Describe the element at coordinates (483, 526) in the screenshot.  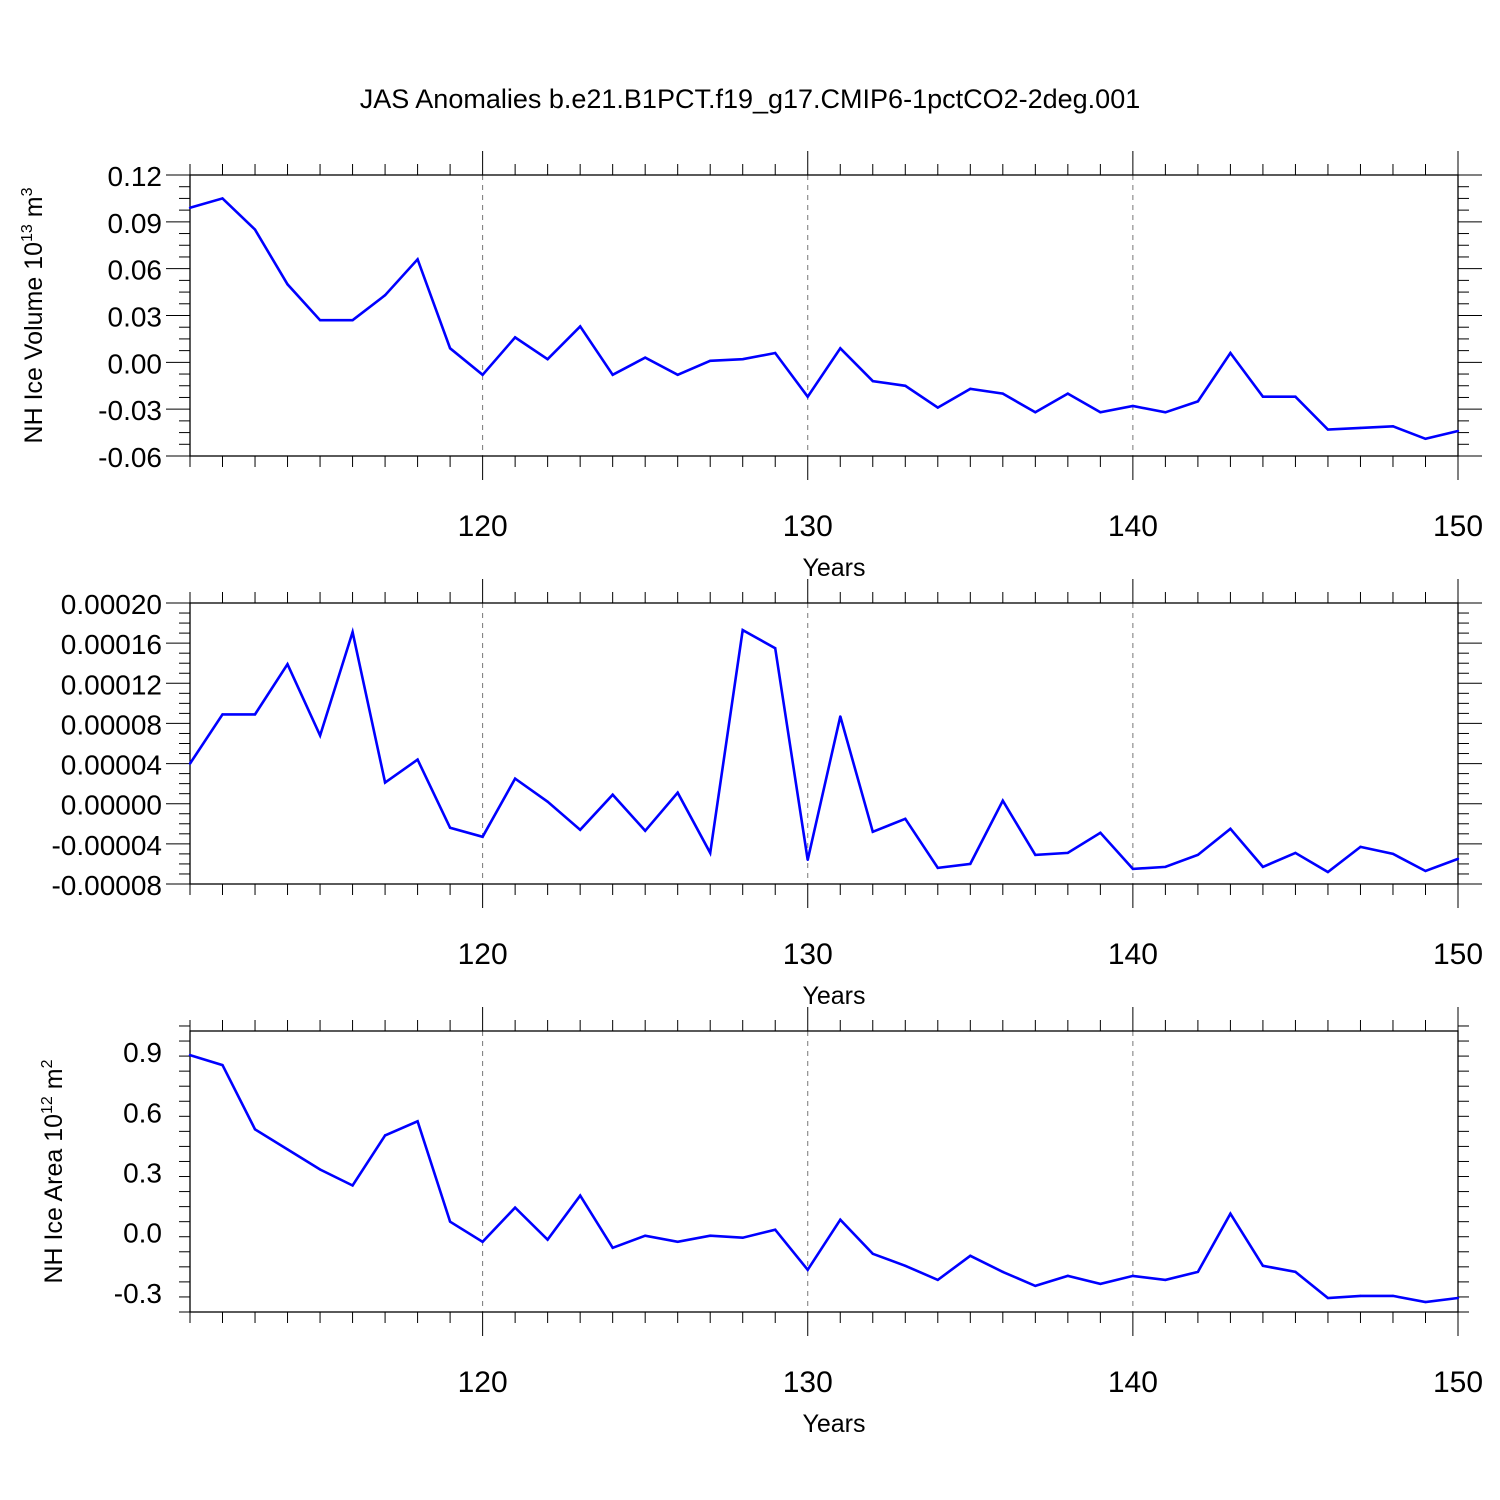
I see `x-tick-label: 120` at that location.